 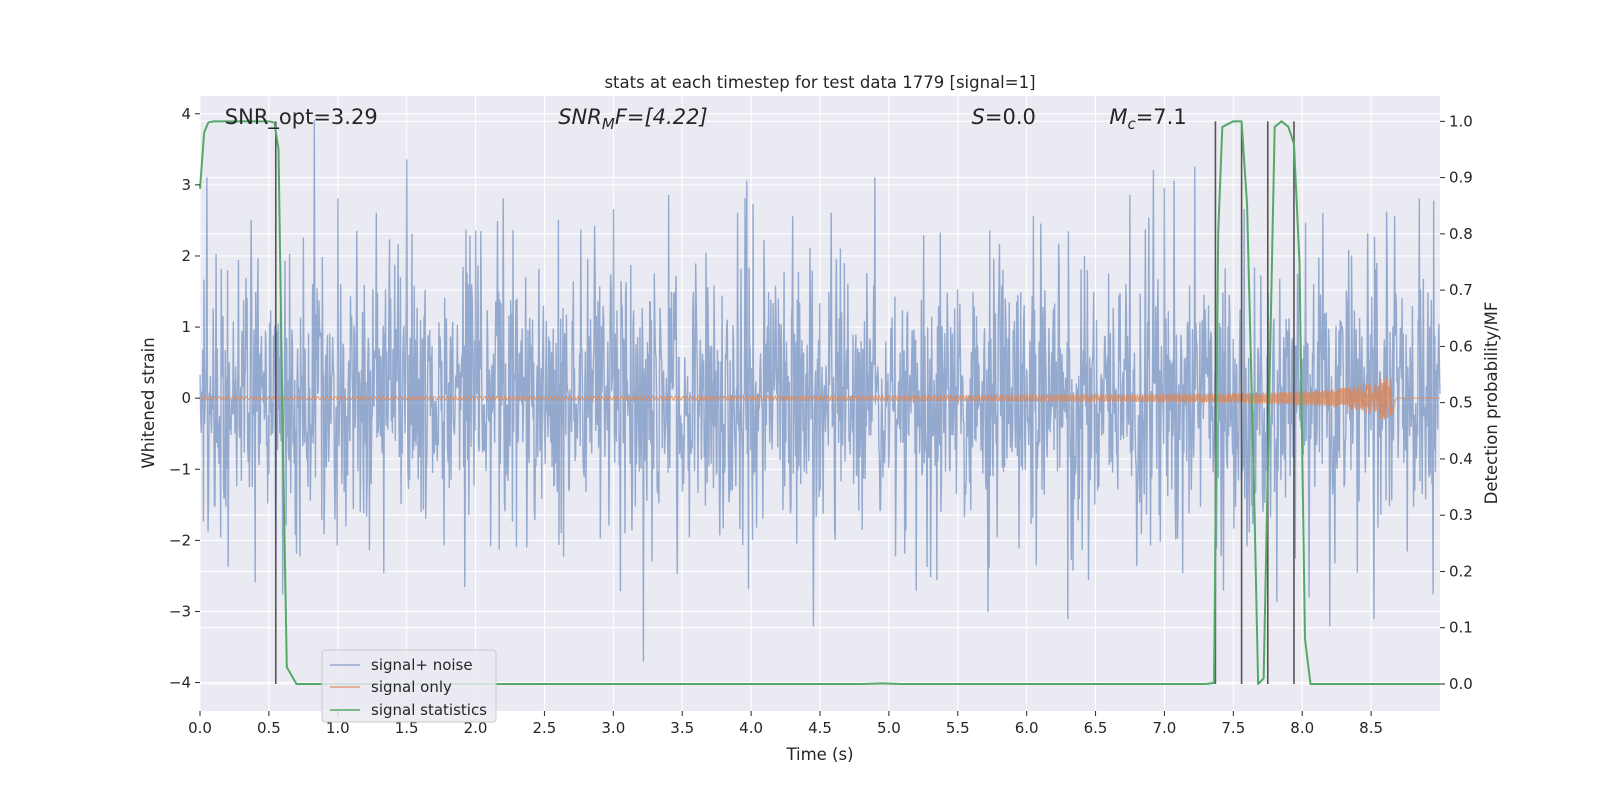 I want to click on y-right-tick-label: 0.5, so click(x=1461, y=403).